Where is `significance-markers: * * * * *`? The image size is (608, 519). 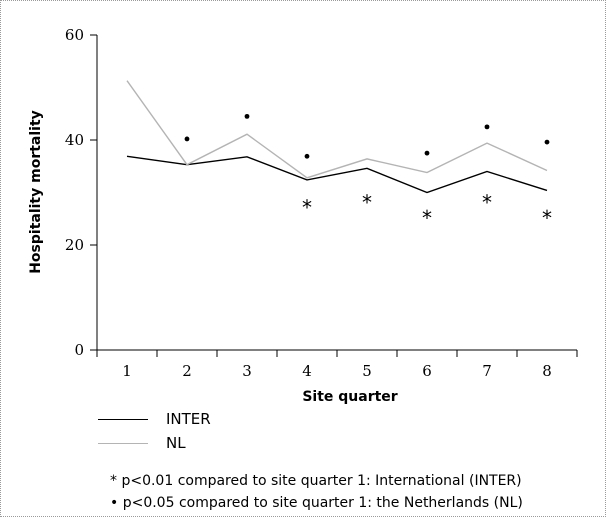 significance-markers: * * * * * is located at coordinates (368, 171).